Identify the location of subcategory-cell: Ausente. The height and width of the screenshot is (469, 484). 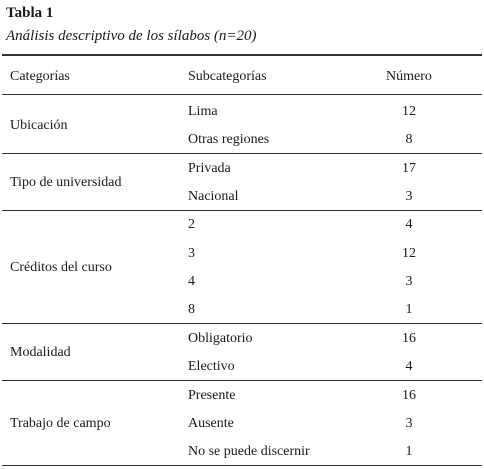
(211, 423).